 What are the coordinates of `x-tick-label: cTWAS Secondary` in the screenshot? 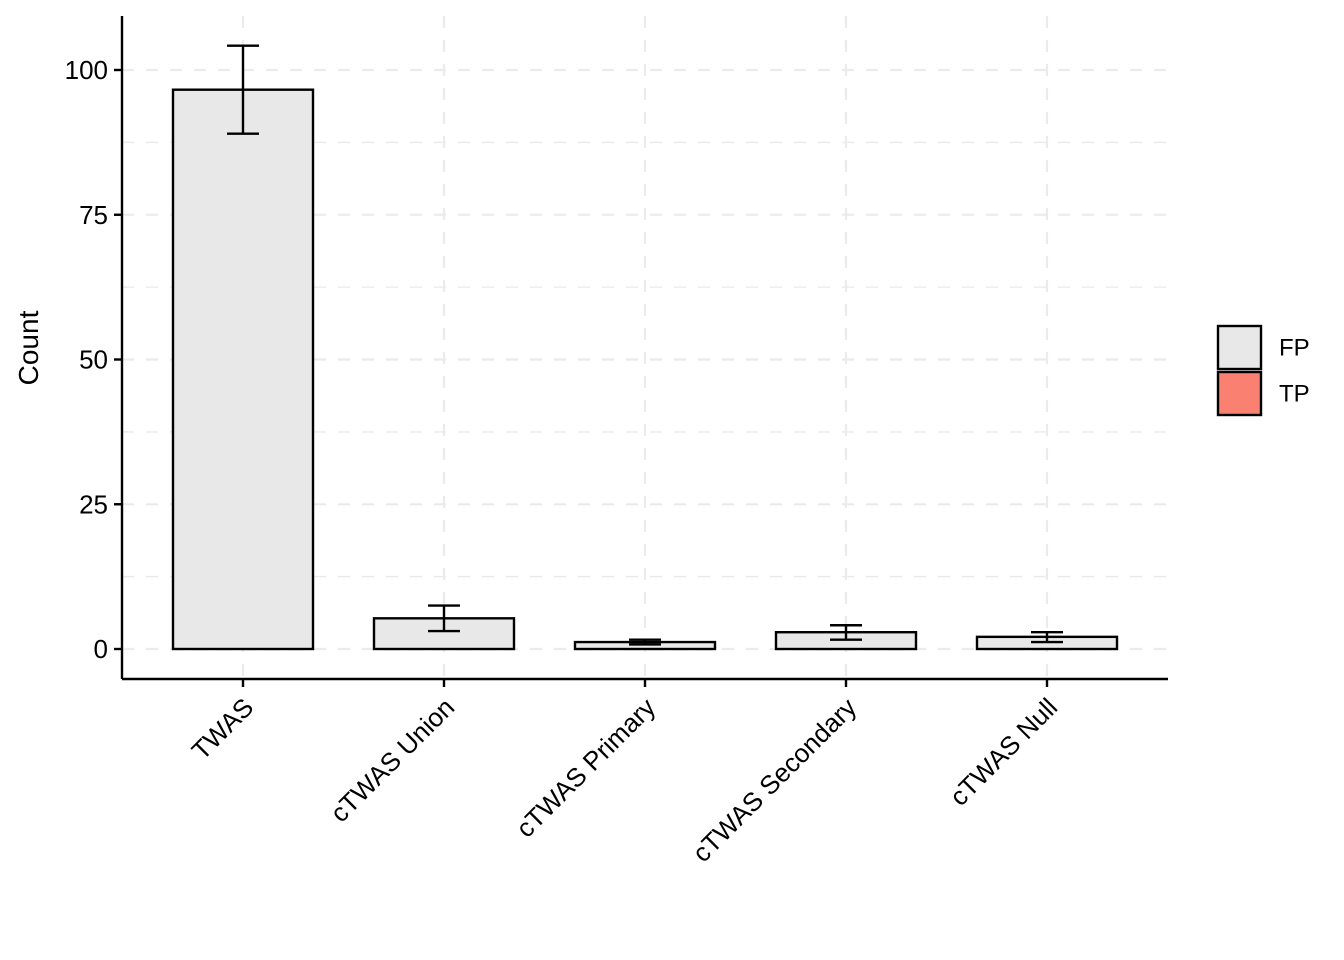 It's located at (774, 780).